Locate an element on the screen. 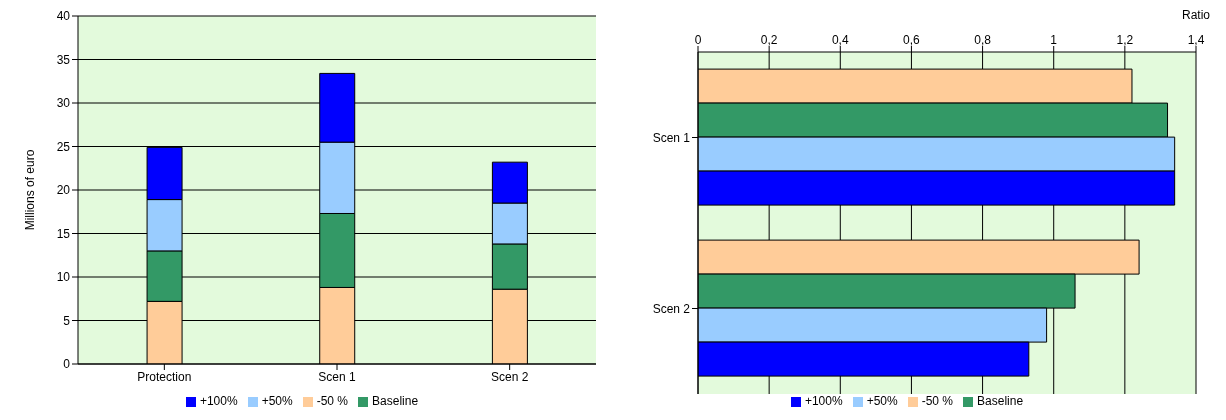 The width and height of the screenshot is (1226, 420). x-tick-label: 0 is located at coordinates (698, 40).